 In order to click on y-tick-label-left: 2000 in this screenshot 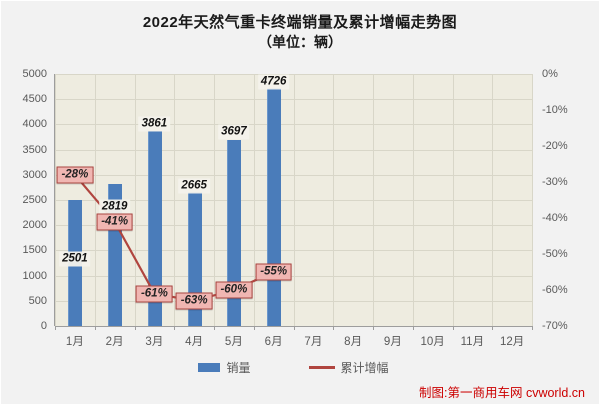, I will do `click(34, 225)`.